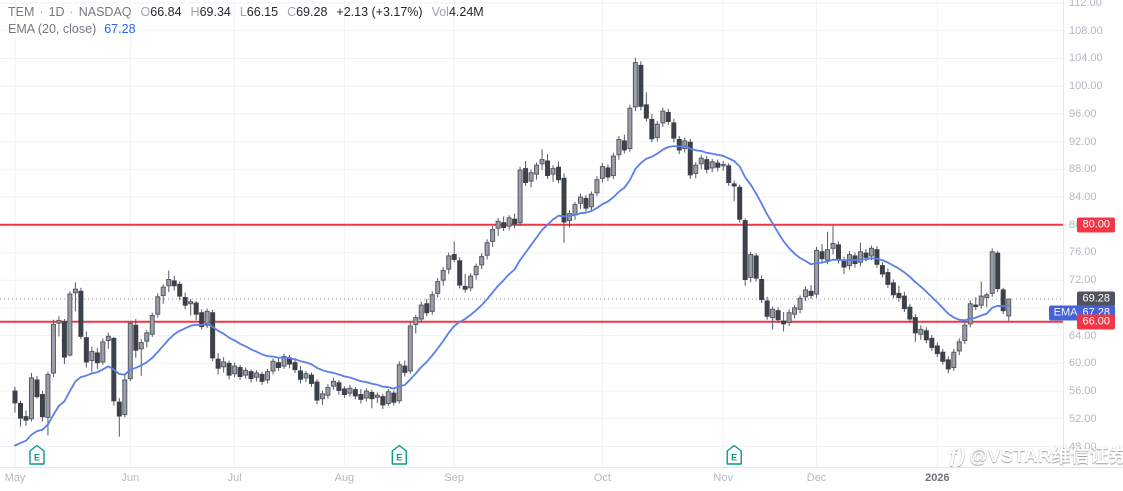 Image resolution: width=1123 pixels, height=491 pixels. Describe the element at coordinates (1096, 299) in the screenshot. I see `last-price-badge: 69.28` at that location.